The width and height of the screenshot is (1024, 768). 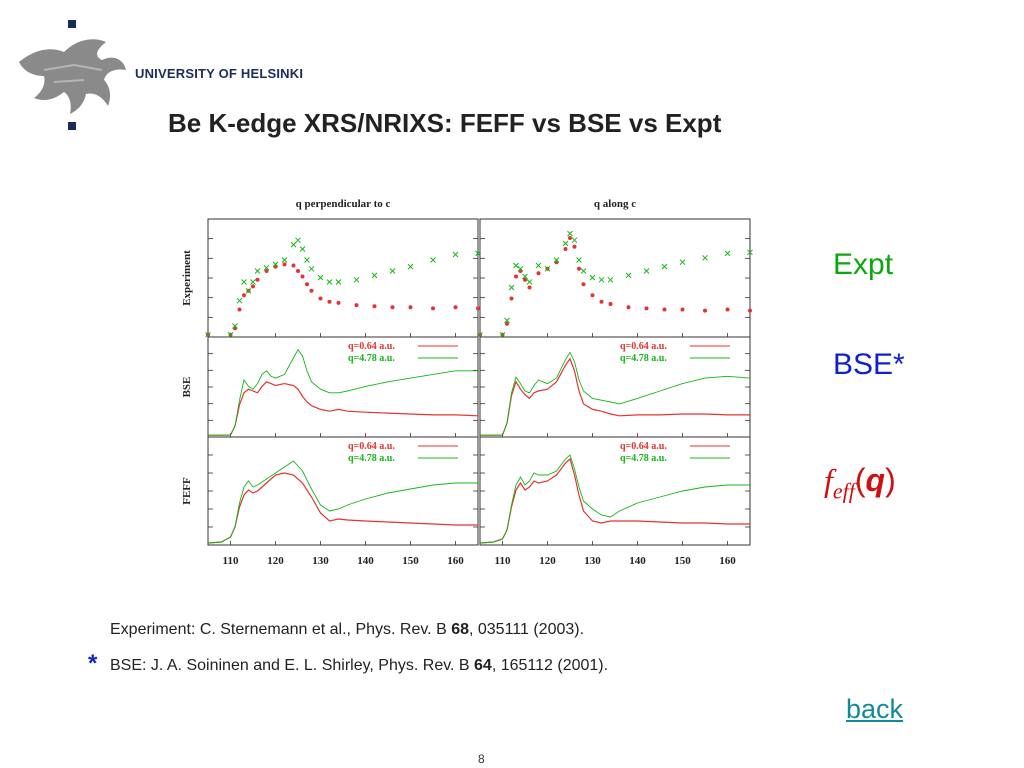 I want to click on university-logo, so click(x=74, y=75).